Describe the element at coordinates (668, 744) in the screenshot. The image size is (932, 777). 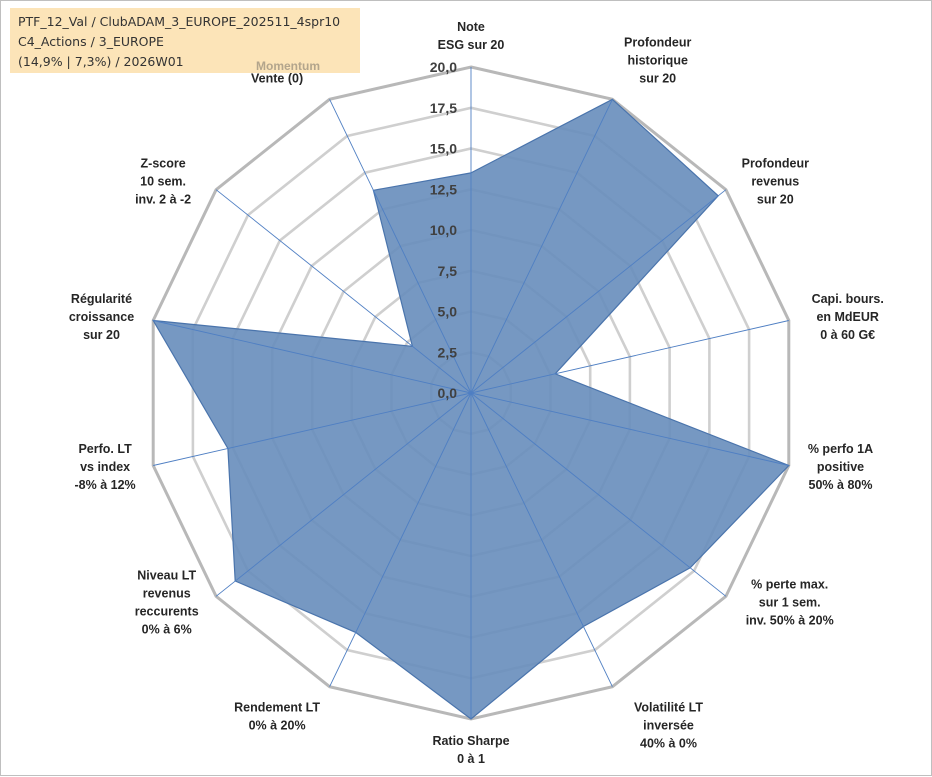
I see `category-label-line: 40% à 0%` at that location.